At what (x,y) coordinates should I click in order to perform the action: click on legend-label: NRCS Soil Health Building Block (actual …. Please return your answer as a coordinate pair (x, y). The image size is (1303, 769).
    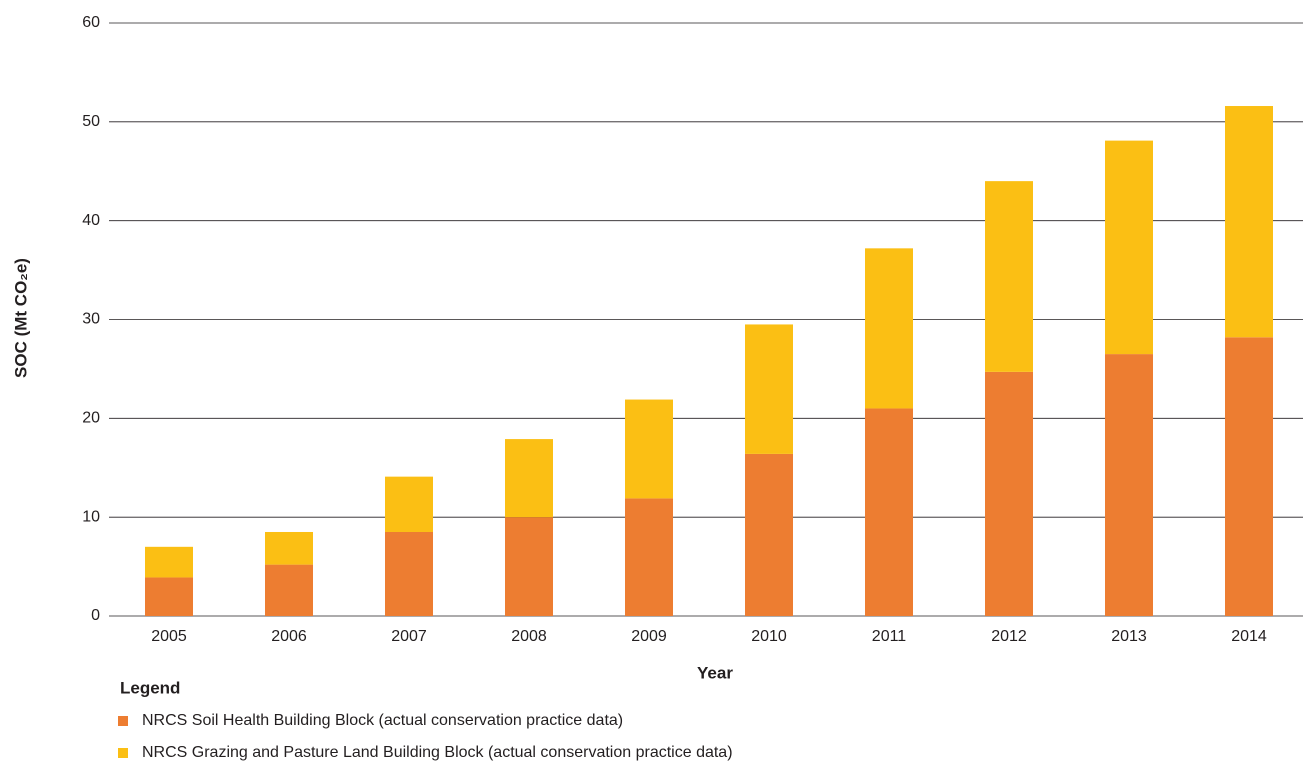
    Looking at the image, I should click on (382, 720).